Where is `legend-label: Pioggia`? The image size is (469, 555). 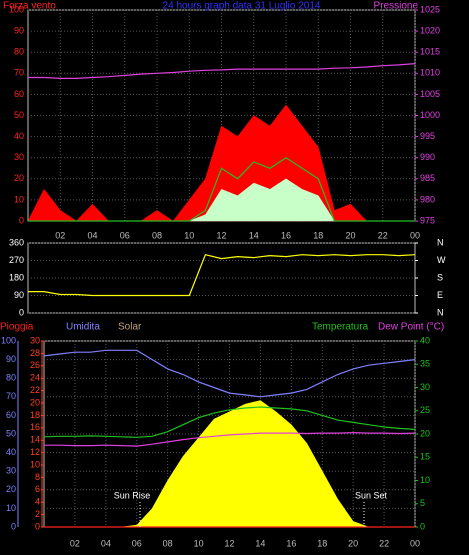
legend-label: Pioggia is located at coordinates (17, 327).